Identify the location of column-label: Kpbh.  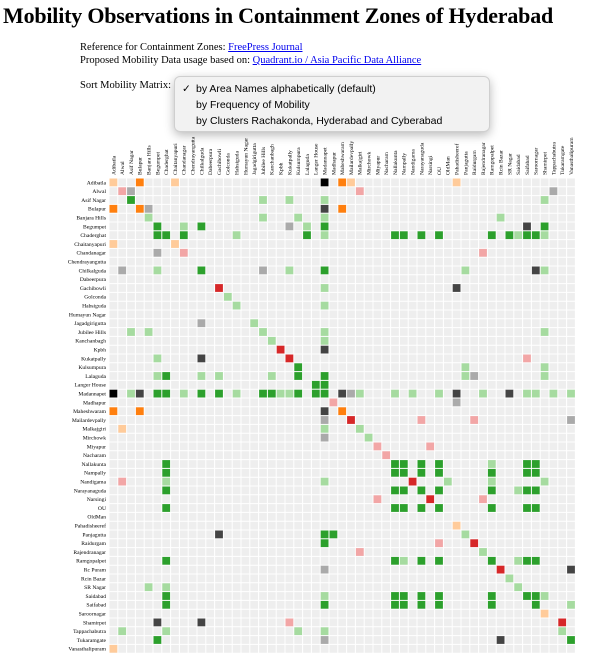
(282, 168).